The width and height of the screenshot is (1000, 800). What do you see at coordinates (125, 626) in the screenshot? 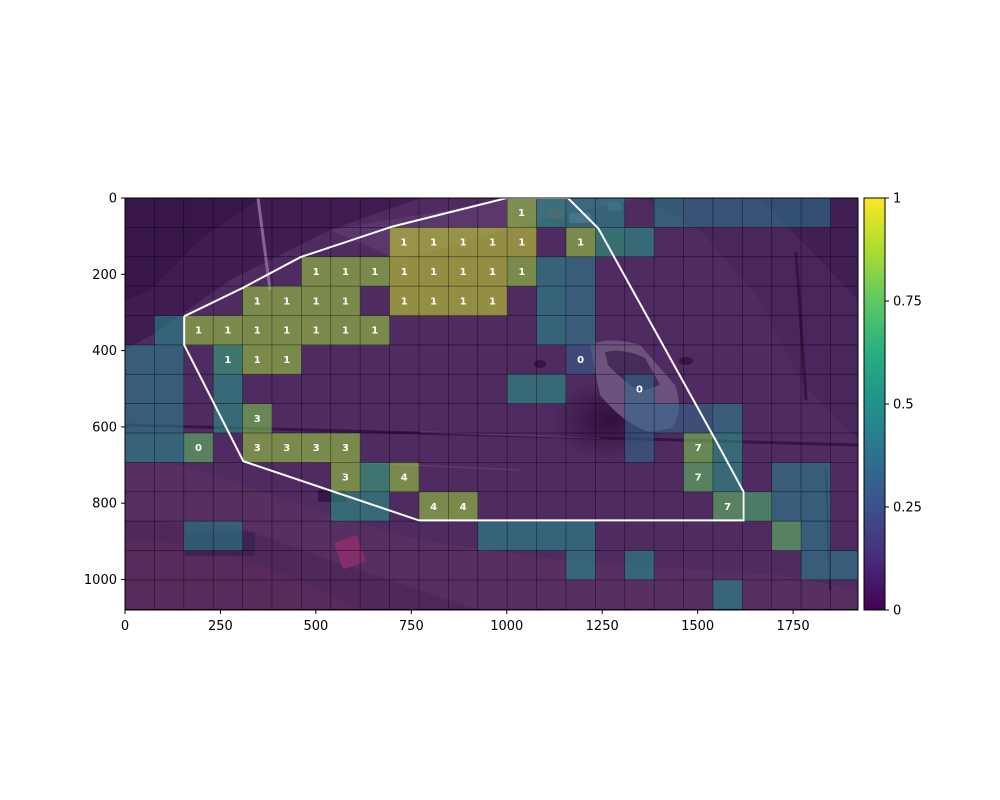
I see `x-tick-label: 0` at bounding box center [125, 626].